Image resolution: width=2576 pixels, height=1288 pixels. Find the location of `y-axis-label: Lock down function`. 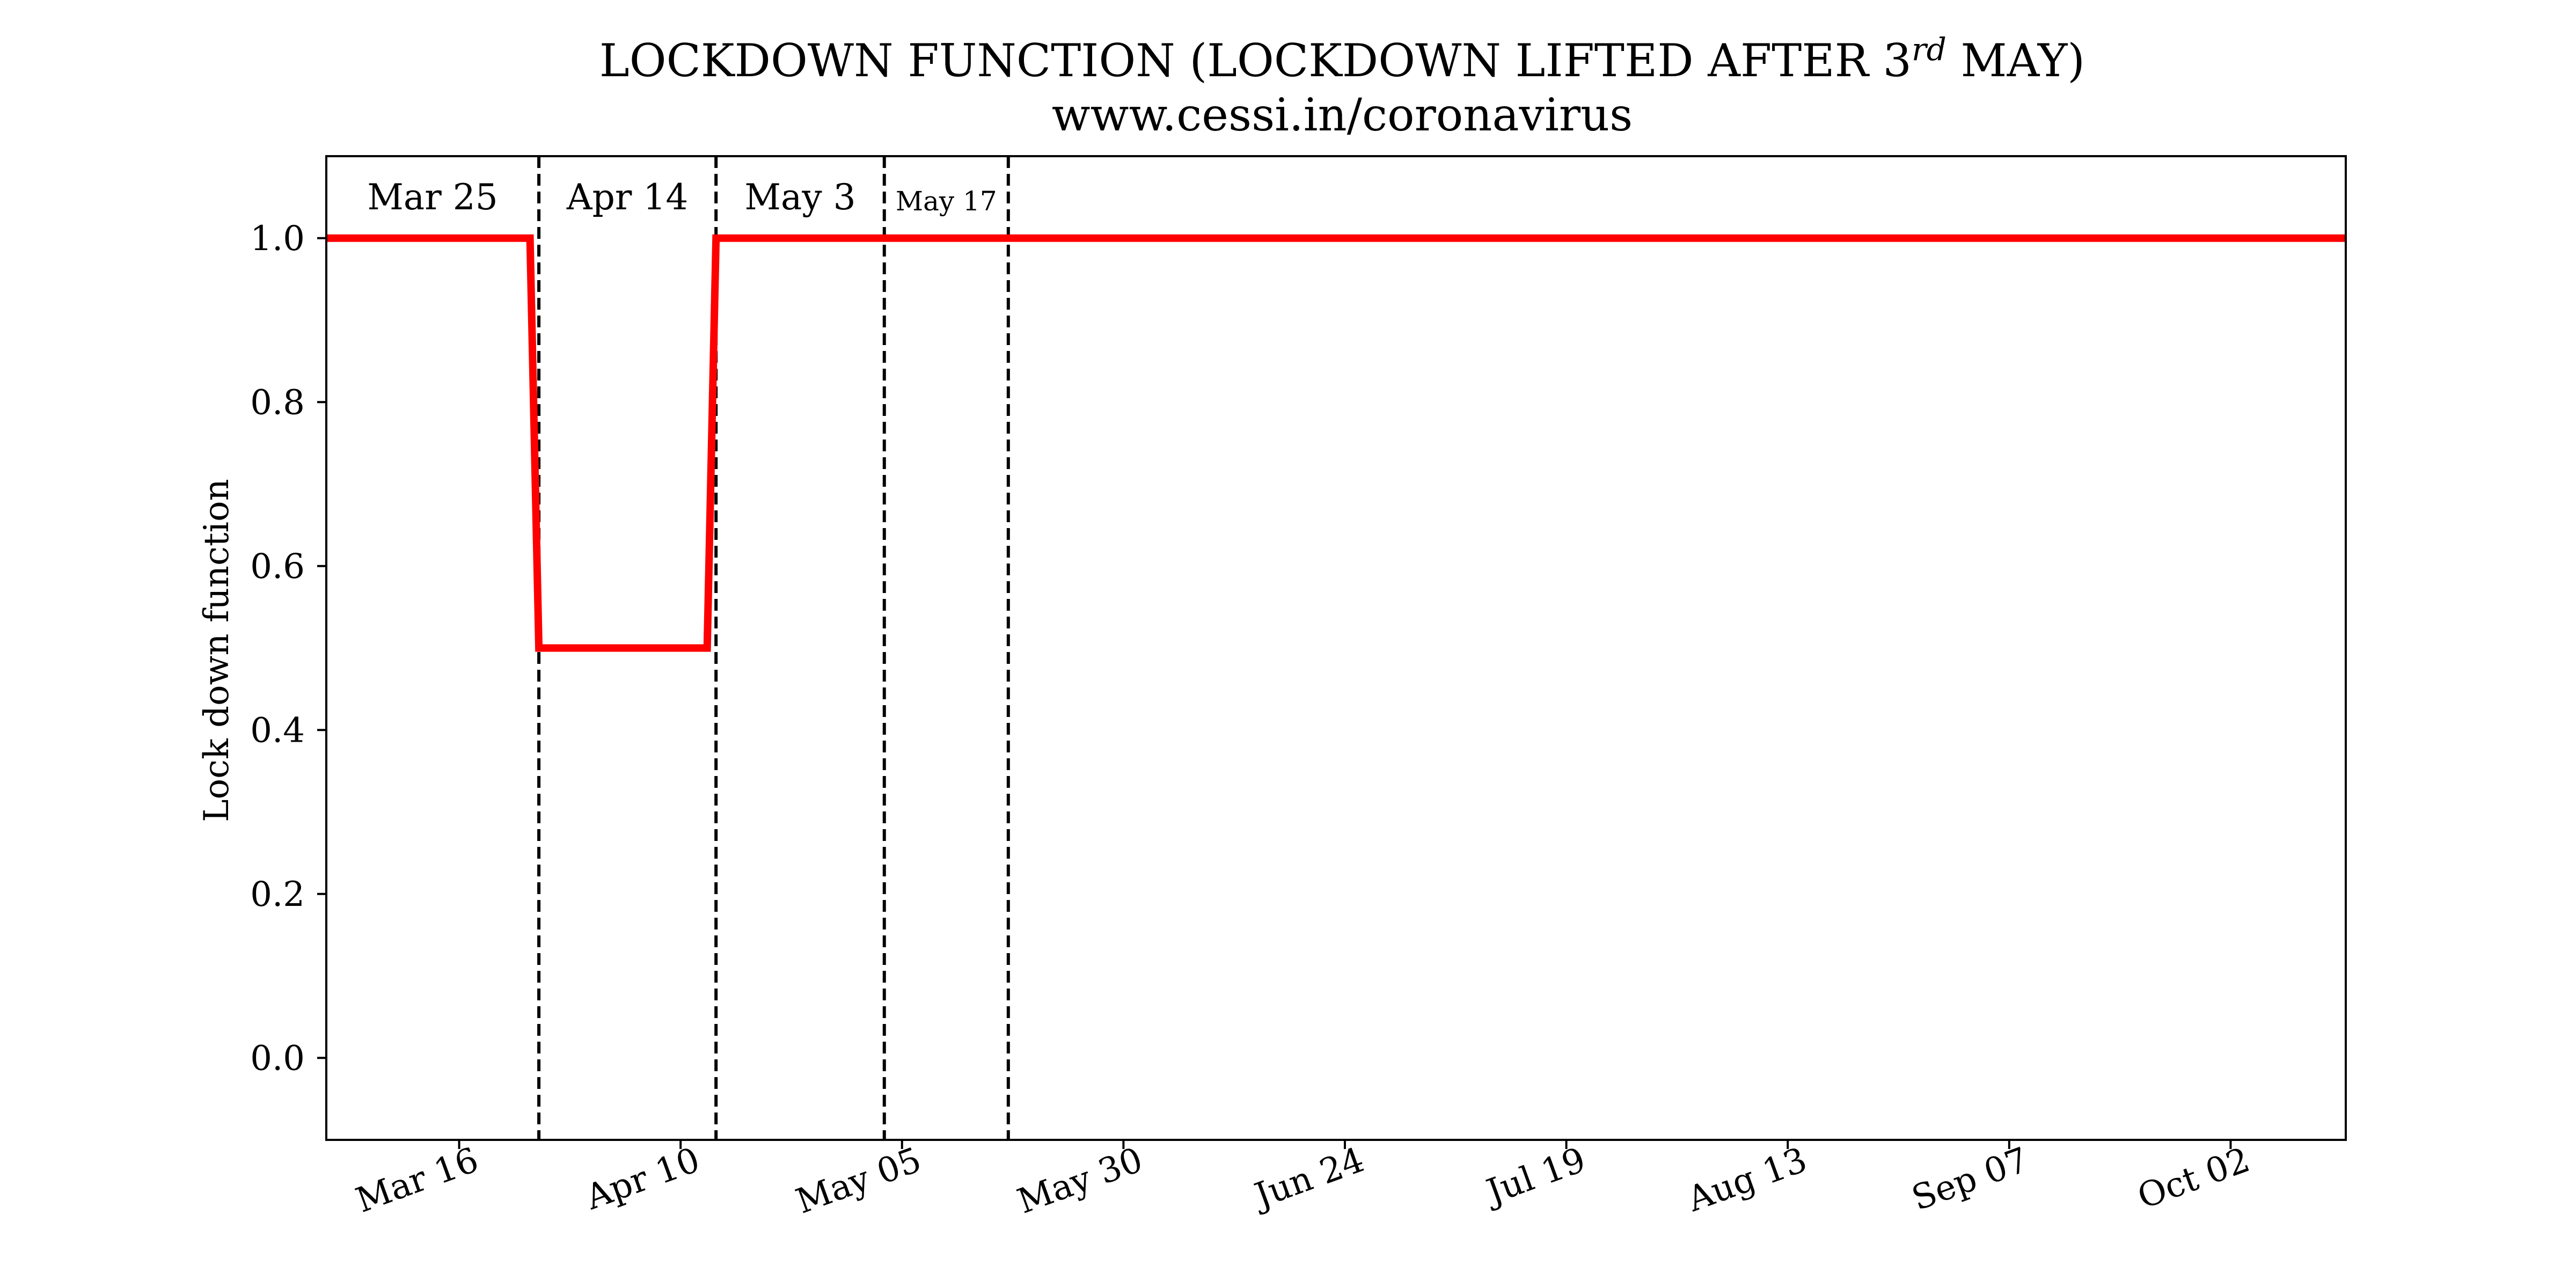

y-axis-label: Lock down function is located at coordinates (217, 650).